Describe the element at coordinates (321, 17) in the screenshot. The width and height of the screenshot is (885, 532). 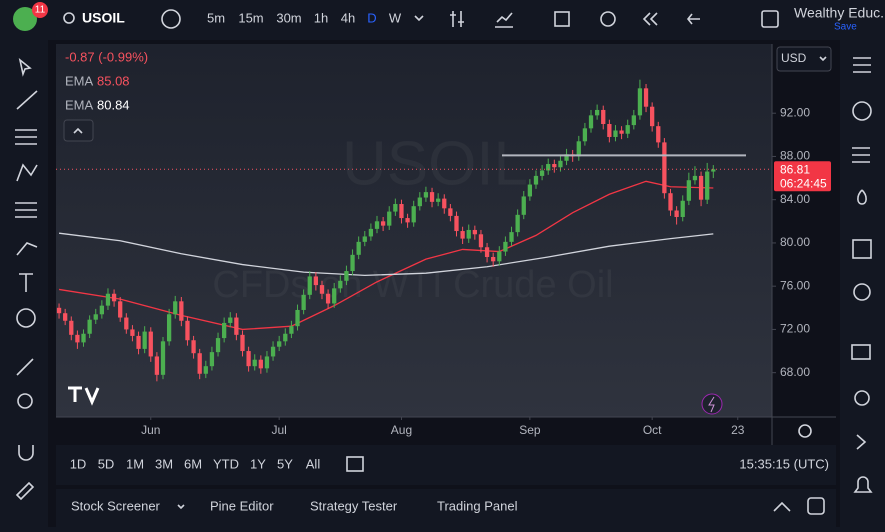
I see `interval: 1h` at that location.